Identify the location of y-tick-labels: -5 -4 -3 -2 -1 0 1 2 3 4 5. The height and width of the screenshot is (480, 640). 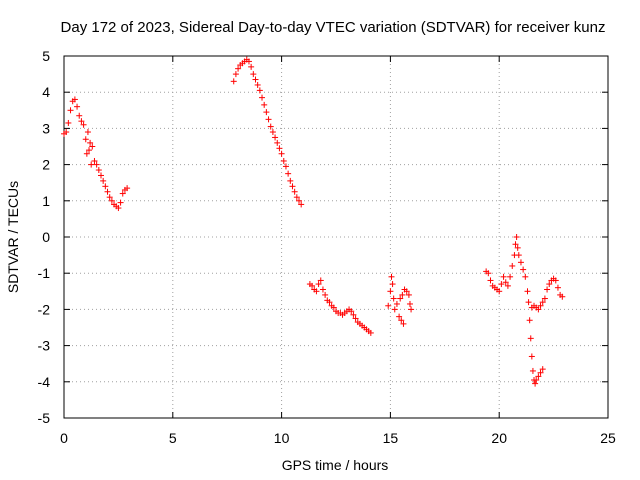
(44, 237).